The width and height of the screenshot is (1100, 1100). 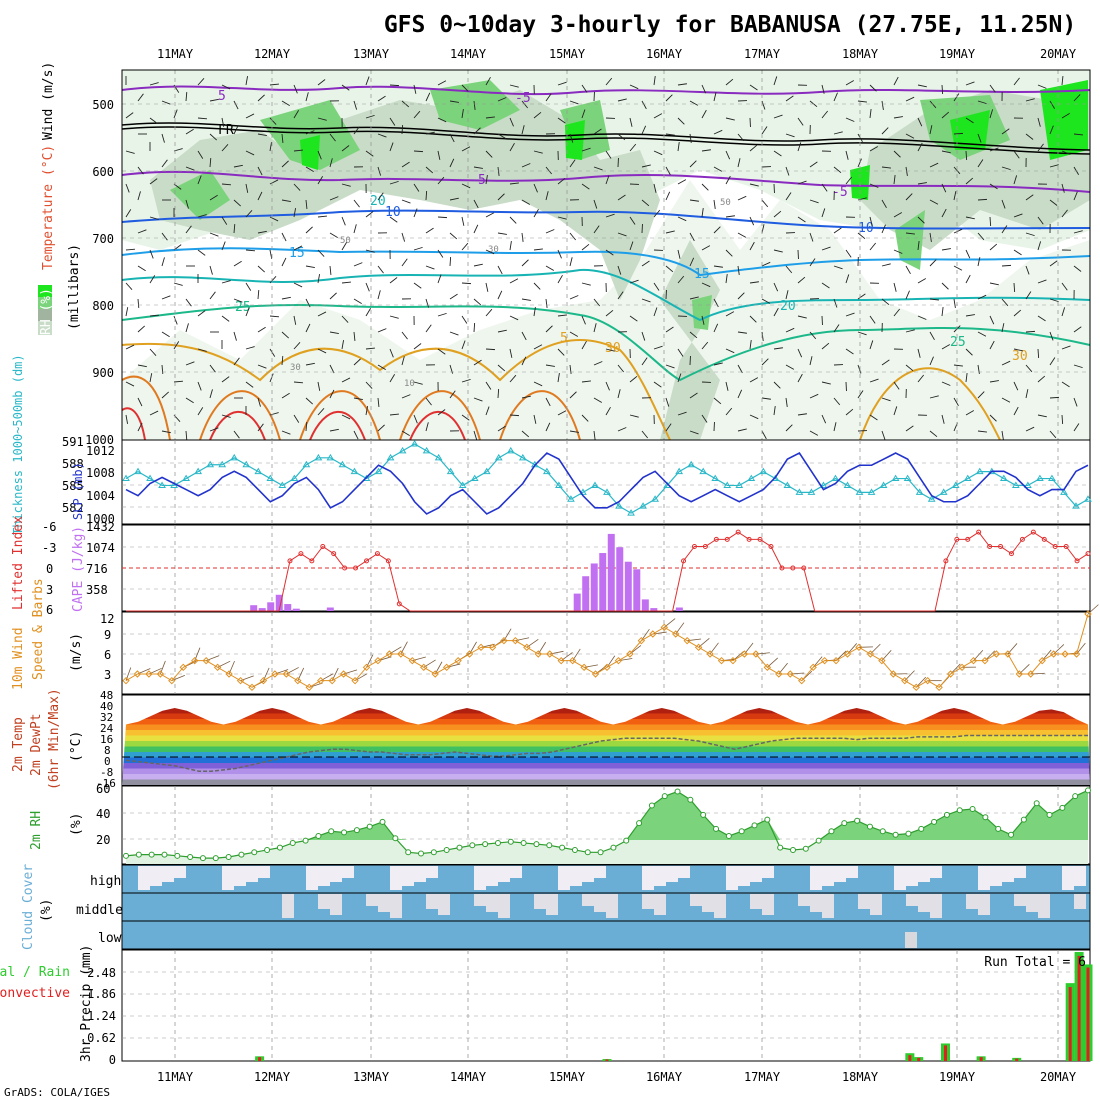 What do you see at coordinates (48, 101) in the screenshot?
I see `upper-label-wind: Wind (m/s)` at bounding box center [48, 101].